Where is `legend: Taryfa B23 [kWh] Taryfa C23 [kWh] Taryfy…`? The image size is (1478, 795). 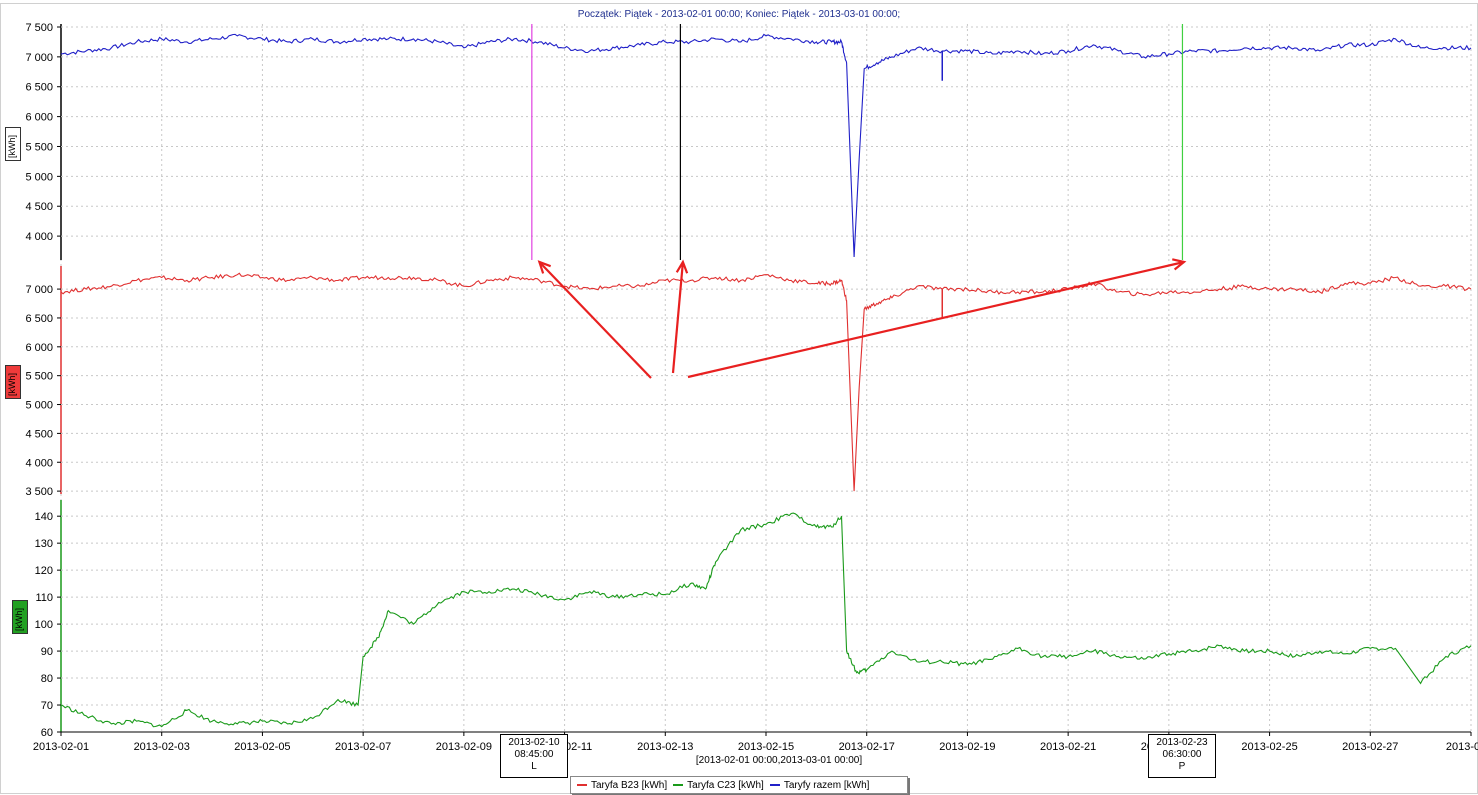
legend: Taryfa B23 [kWh] Taryfa C23 [kWh] Taryfy… is located at coordinates (739, 785).